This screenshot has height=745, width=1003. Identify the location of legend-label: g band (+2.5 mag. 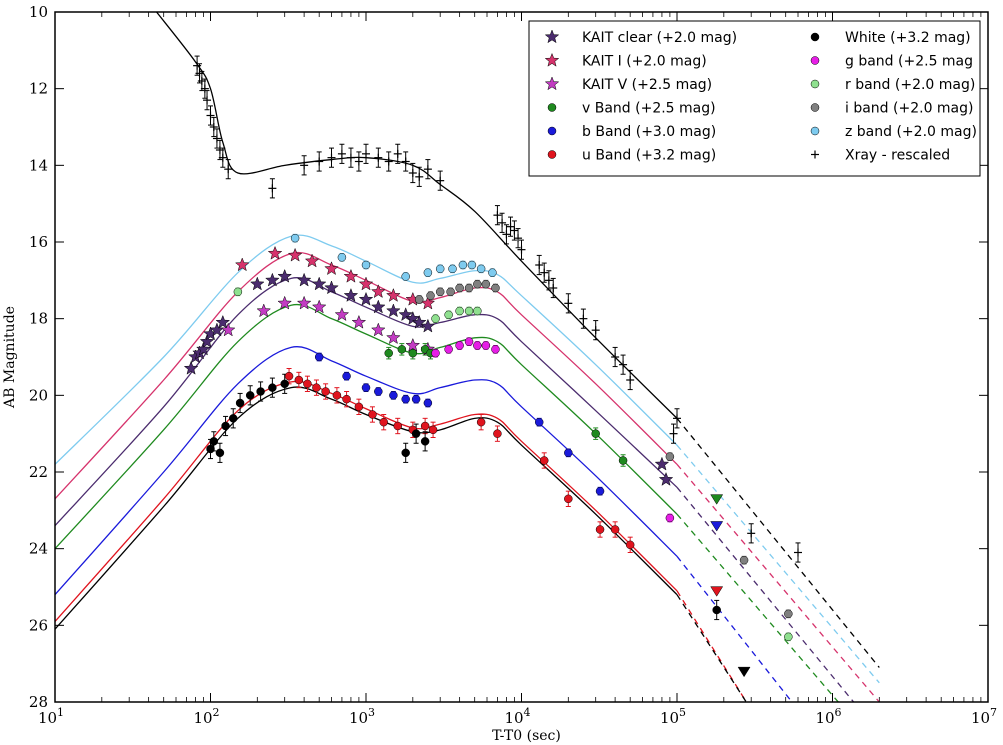
(909, 62).